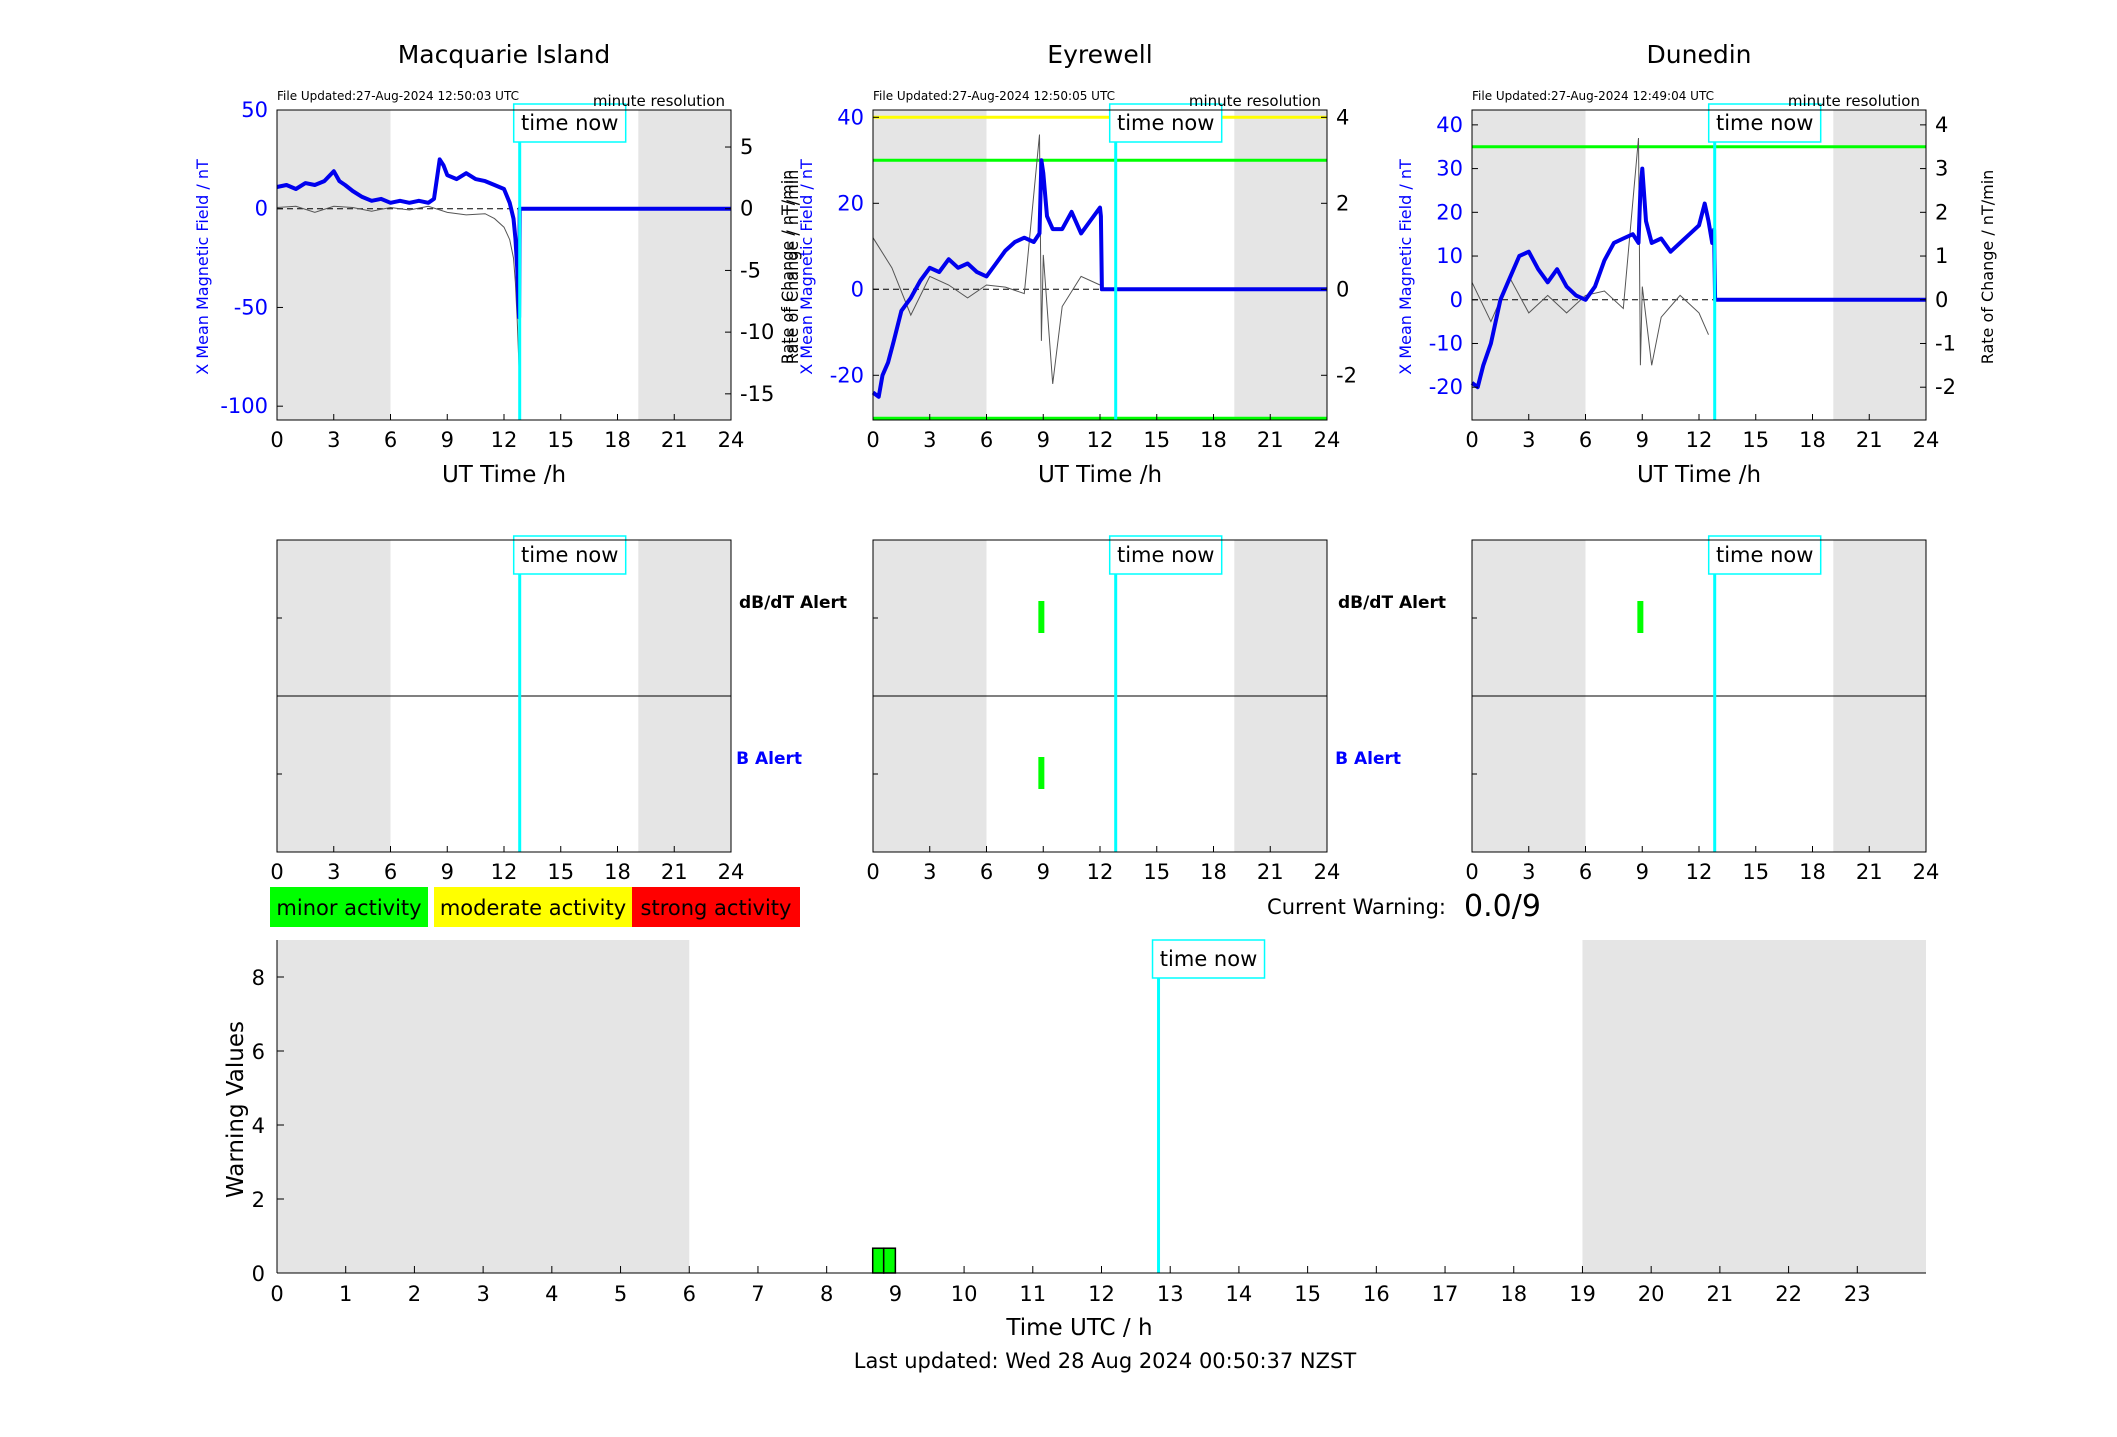 Image resolution: width=2117 pixels, height=1437 pixels. I want to click on y-tick-label-right: 3, so click(1941, 169).